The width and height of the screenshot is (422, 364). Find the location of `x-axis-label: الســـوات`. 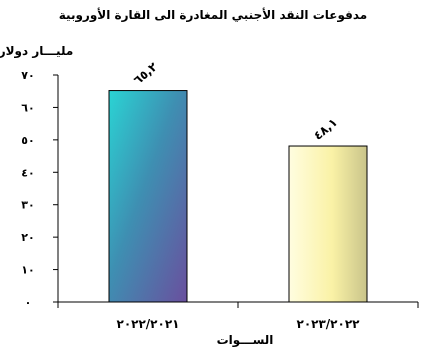

x-axis-label: الســـوات is located at coordinates (245, 340).